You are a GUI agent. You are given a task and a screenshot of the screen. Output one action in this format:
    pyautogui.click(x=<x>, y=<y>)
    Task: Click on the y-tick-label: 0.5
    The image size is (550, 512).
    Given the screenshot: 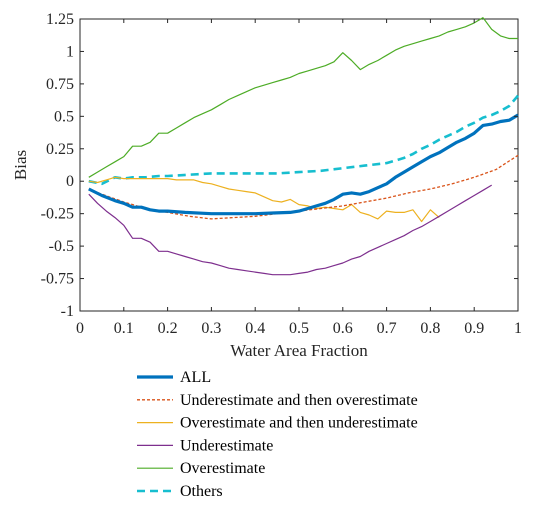 What is the action you would take?
    pyautogui.click(x=64, y=116)
    